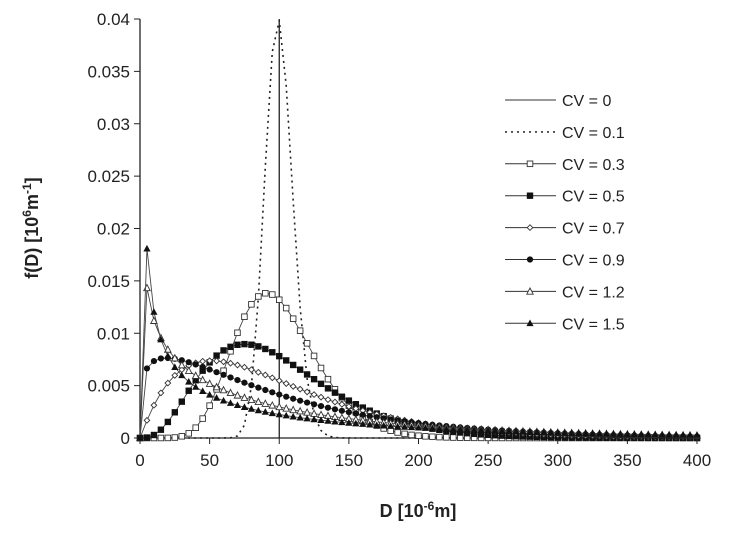 The image size is (737, 547). Describe the element at coordinates (108, 386) in the screenshot. I see `y-tick-label: 0.005` at that location.